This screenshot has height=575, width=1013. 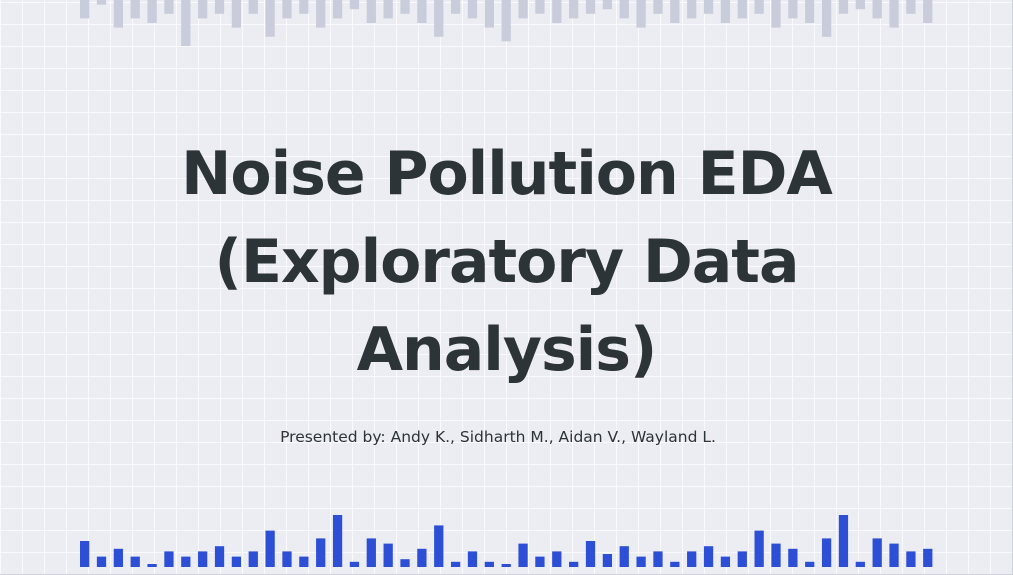 I want to click on decorative-bars-top, so click(x=506, y=23).